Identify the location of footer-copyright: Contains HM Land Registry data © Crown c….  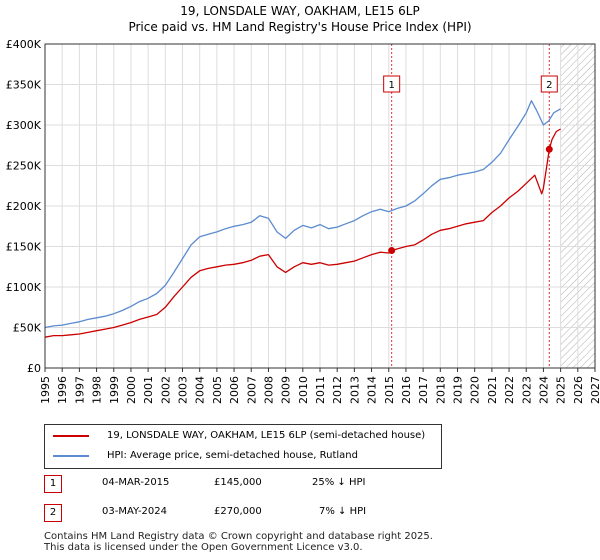
(238, 536).